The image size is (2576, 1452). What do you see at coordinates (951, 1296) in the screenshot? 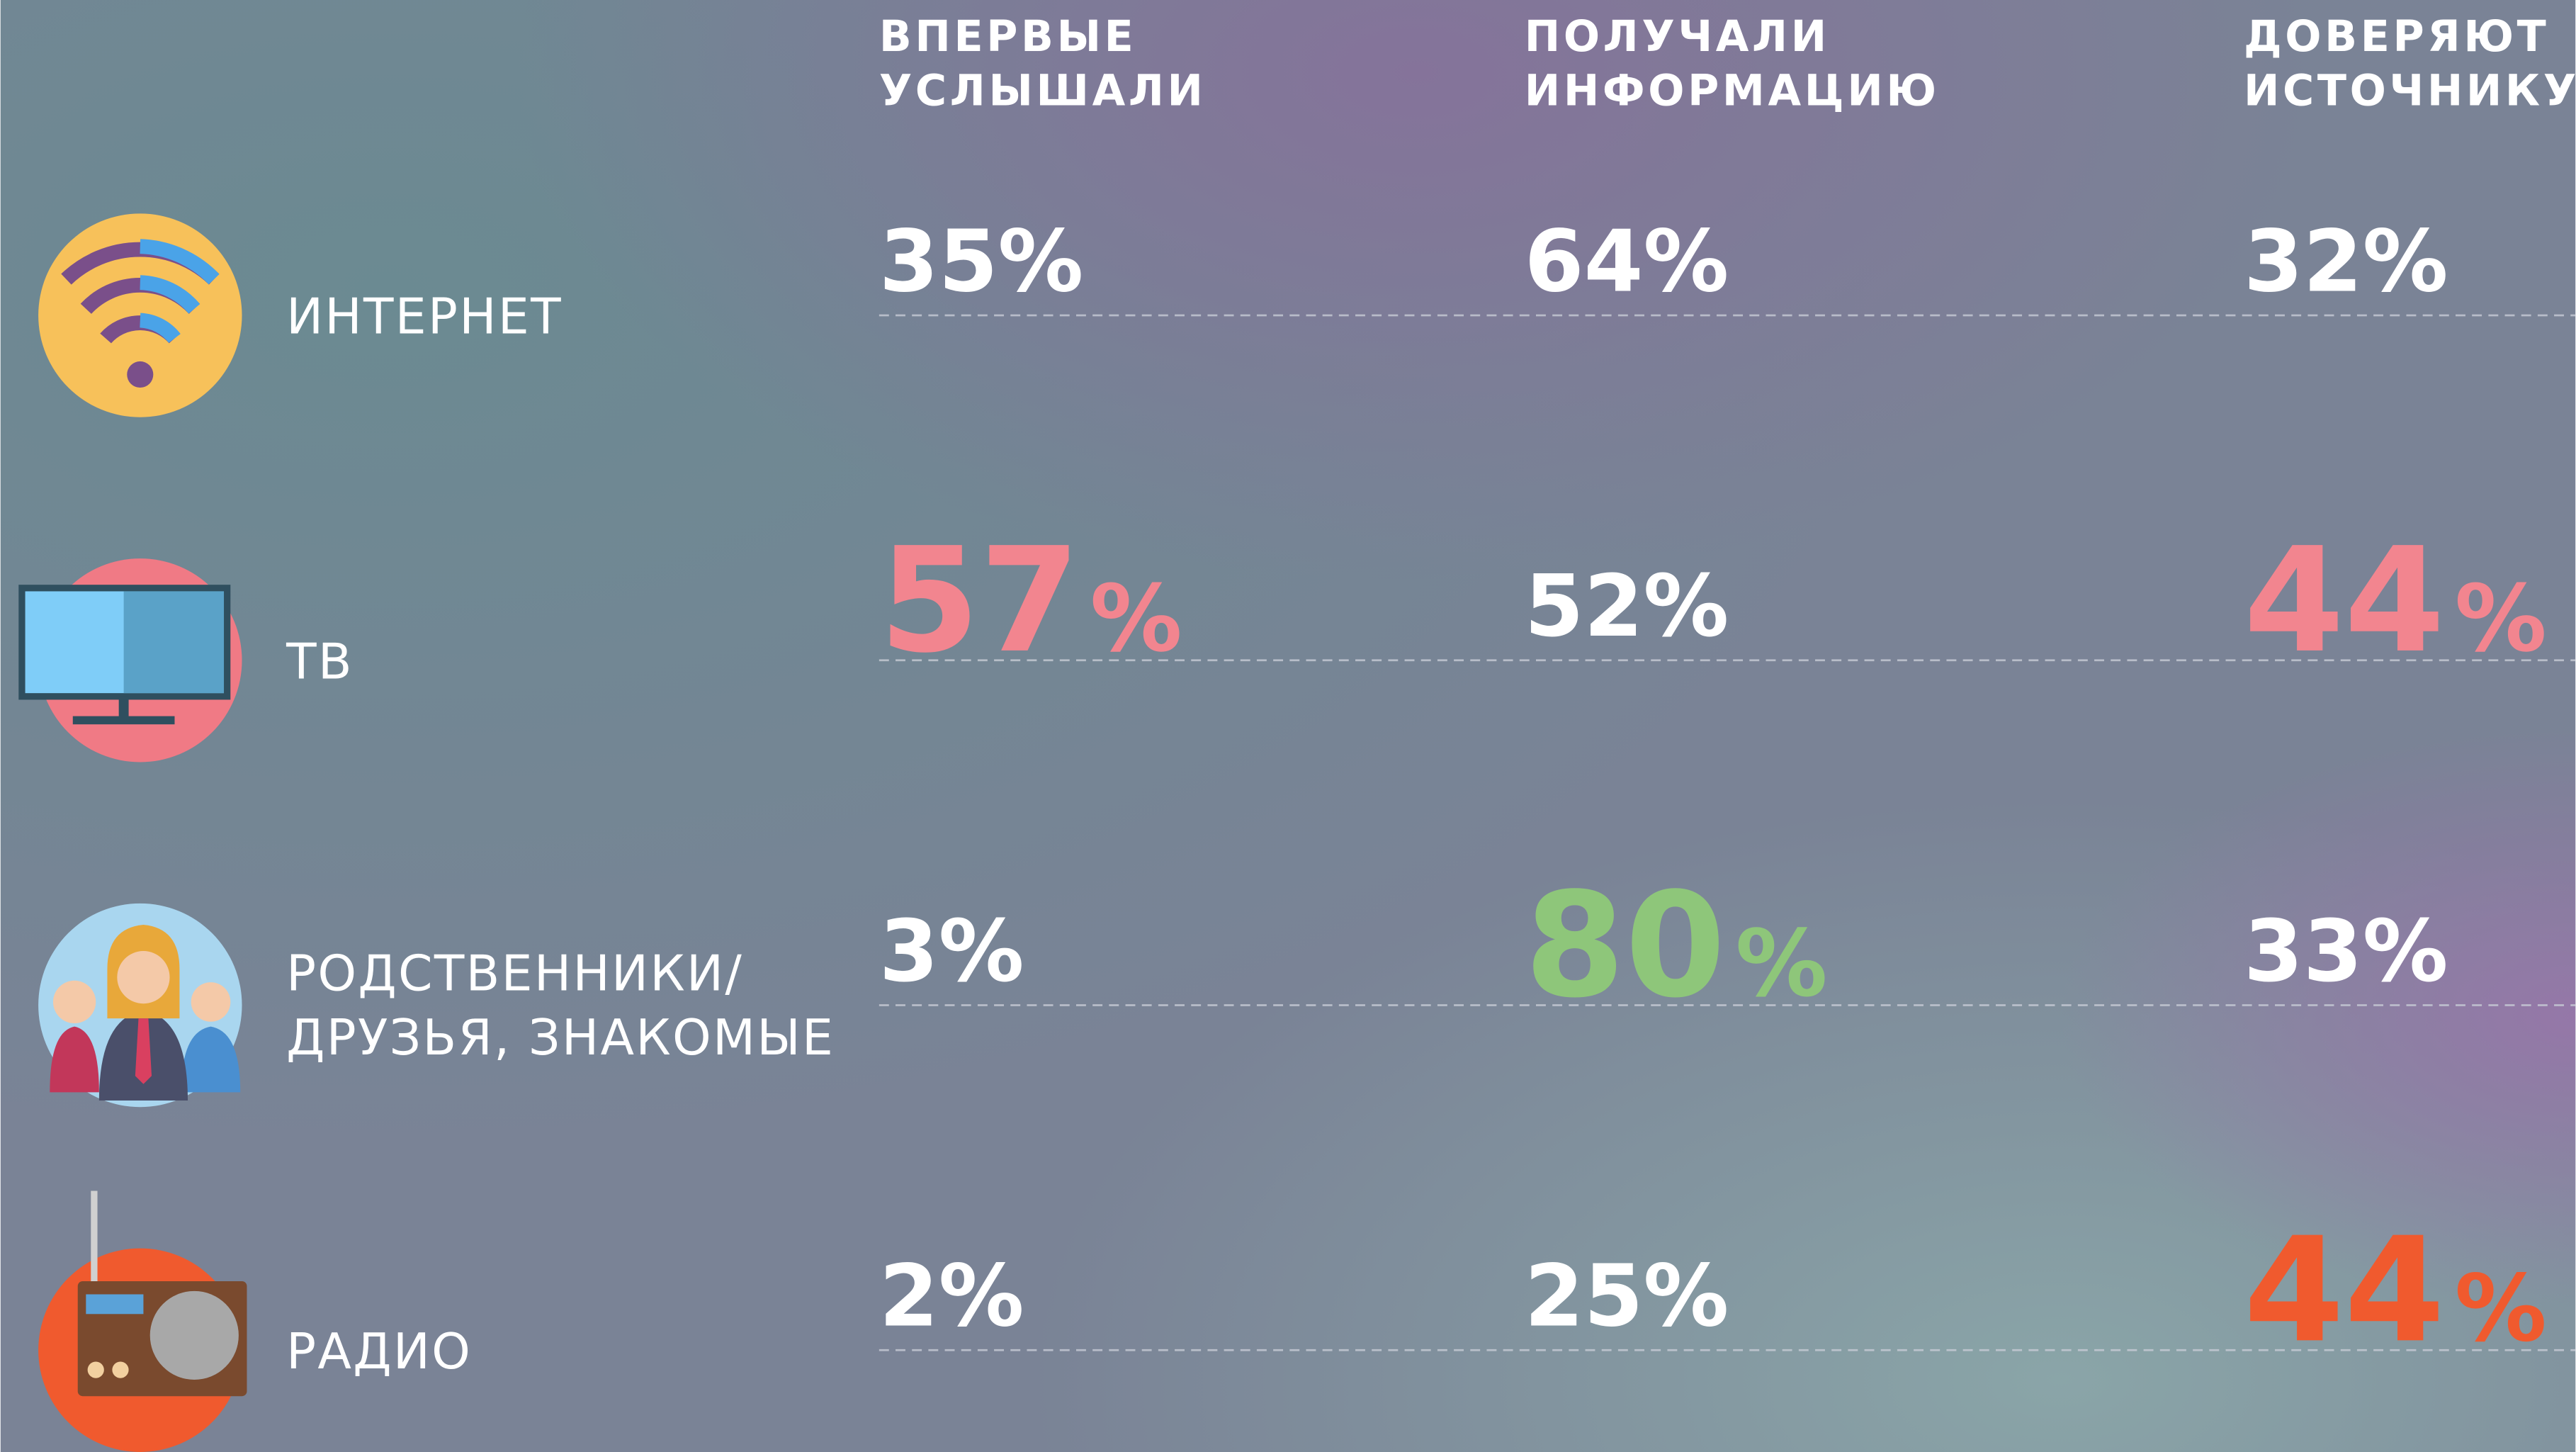
I see `value: 2%` at bounding box center [951, 1296].